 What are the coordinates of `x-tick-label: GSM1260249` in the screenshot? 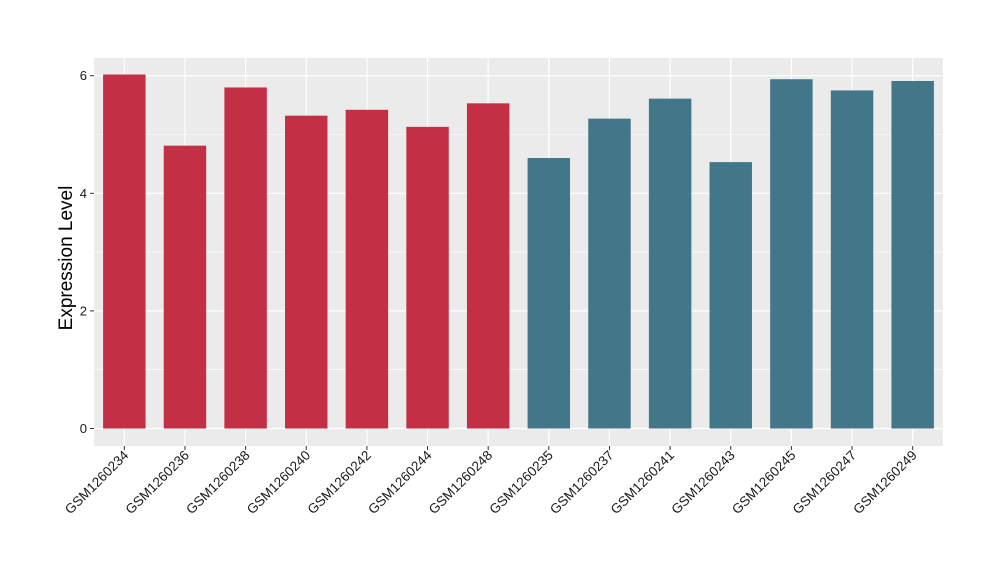 It's located at (885, 483).